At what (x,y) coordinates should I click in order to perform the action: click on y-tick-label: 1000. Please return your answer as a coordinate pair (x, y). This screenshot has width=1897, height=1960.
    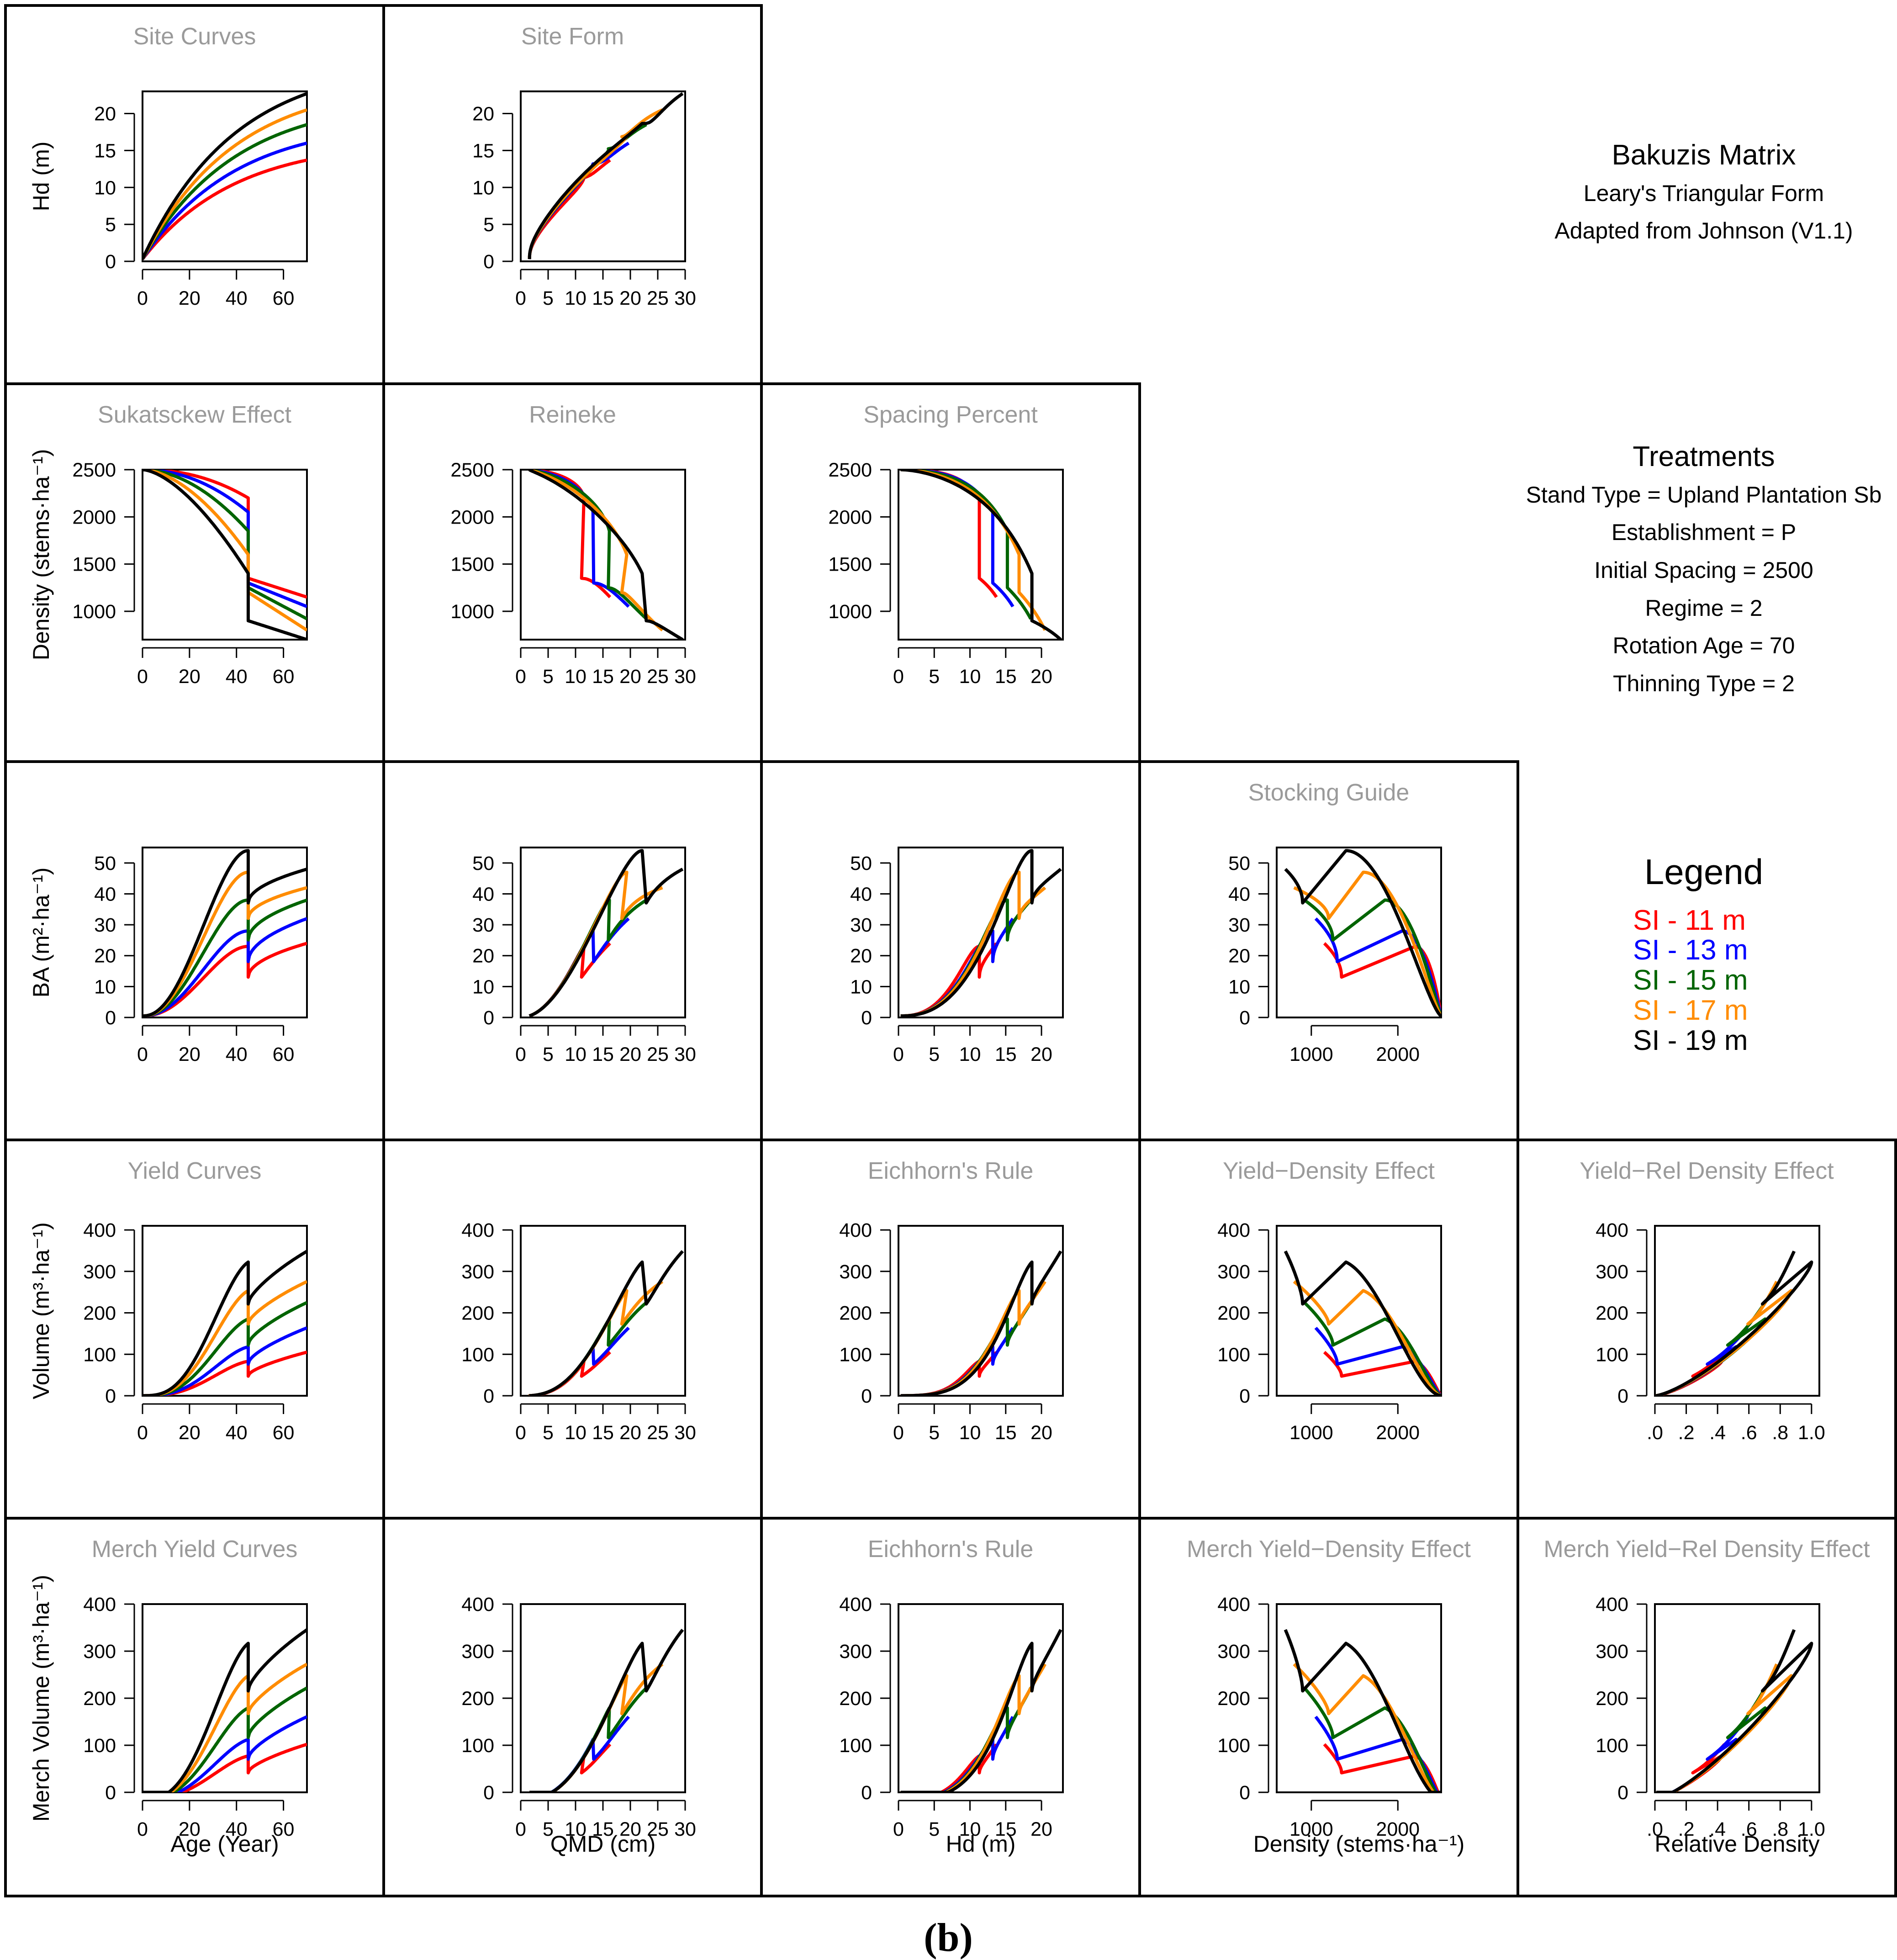
    Looking at the image, I should click on (472, 612).